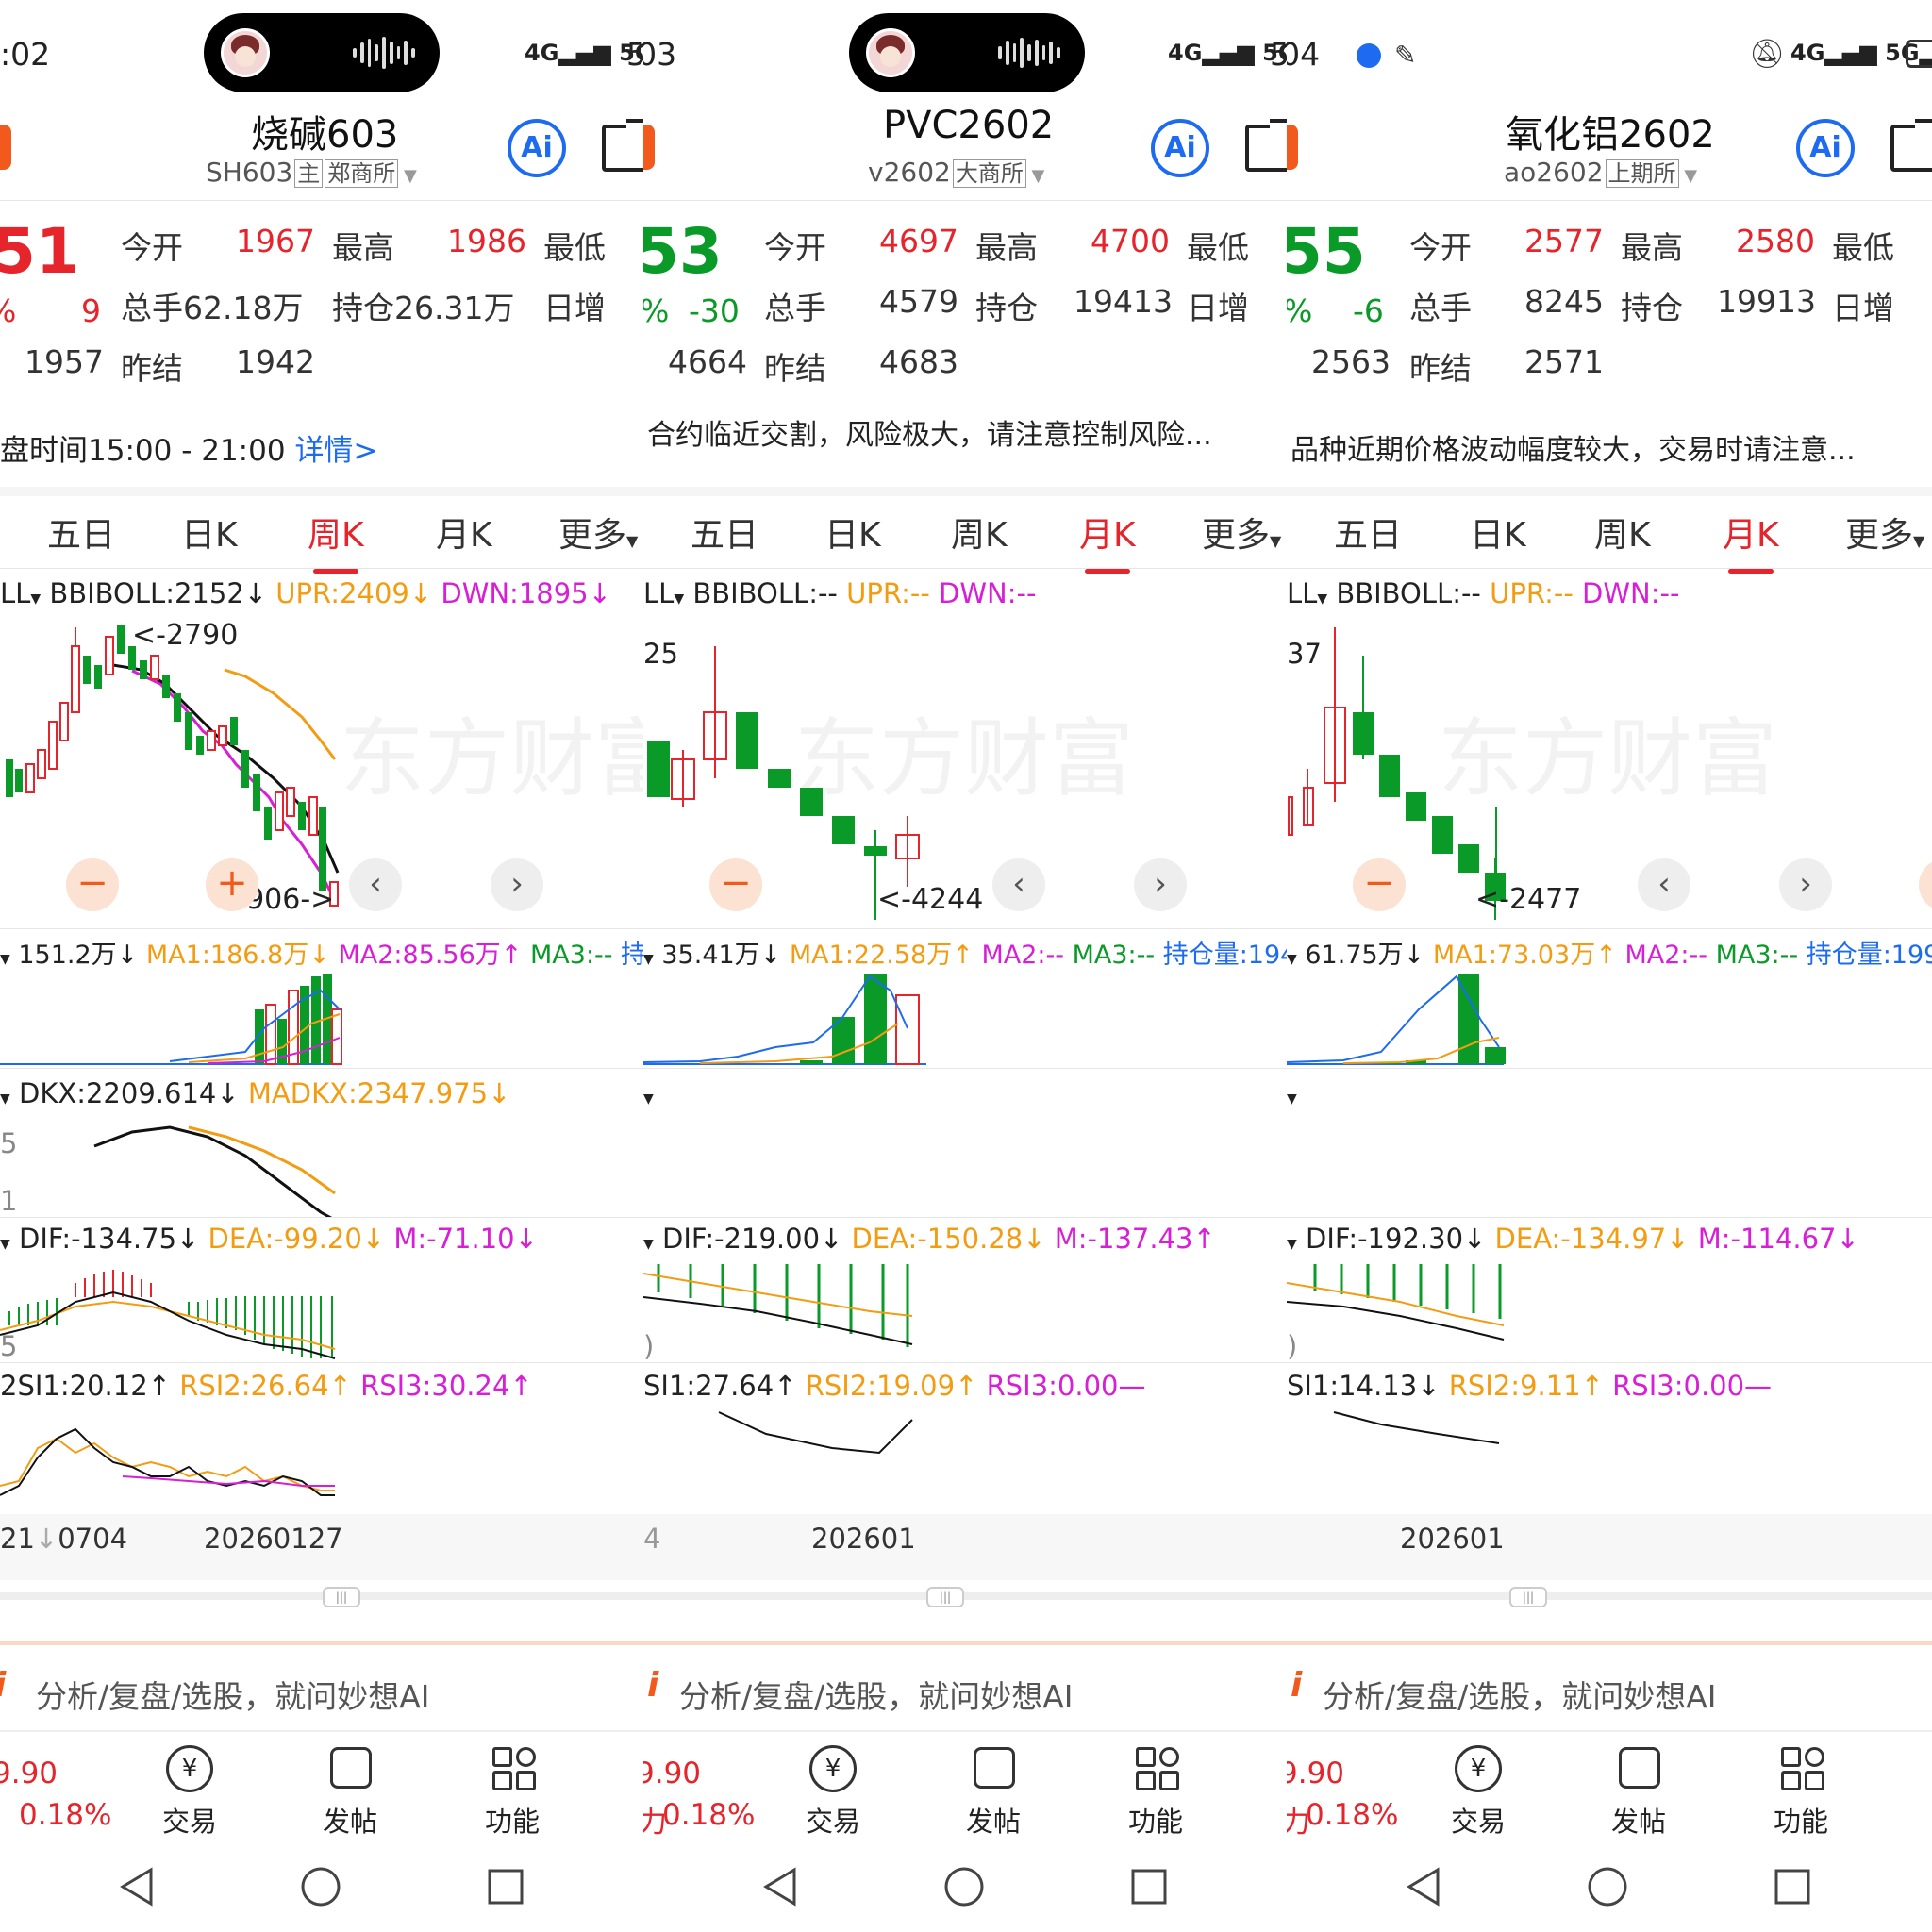  Describe the element at coordinates (255, 1093) in the screenshot. I see `dkx-indicator: ▼ DKX:2209.614↓ MADKX:2347.975↓` at that location.